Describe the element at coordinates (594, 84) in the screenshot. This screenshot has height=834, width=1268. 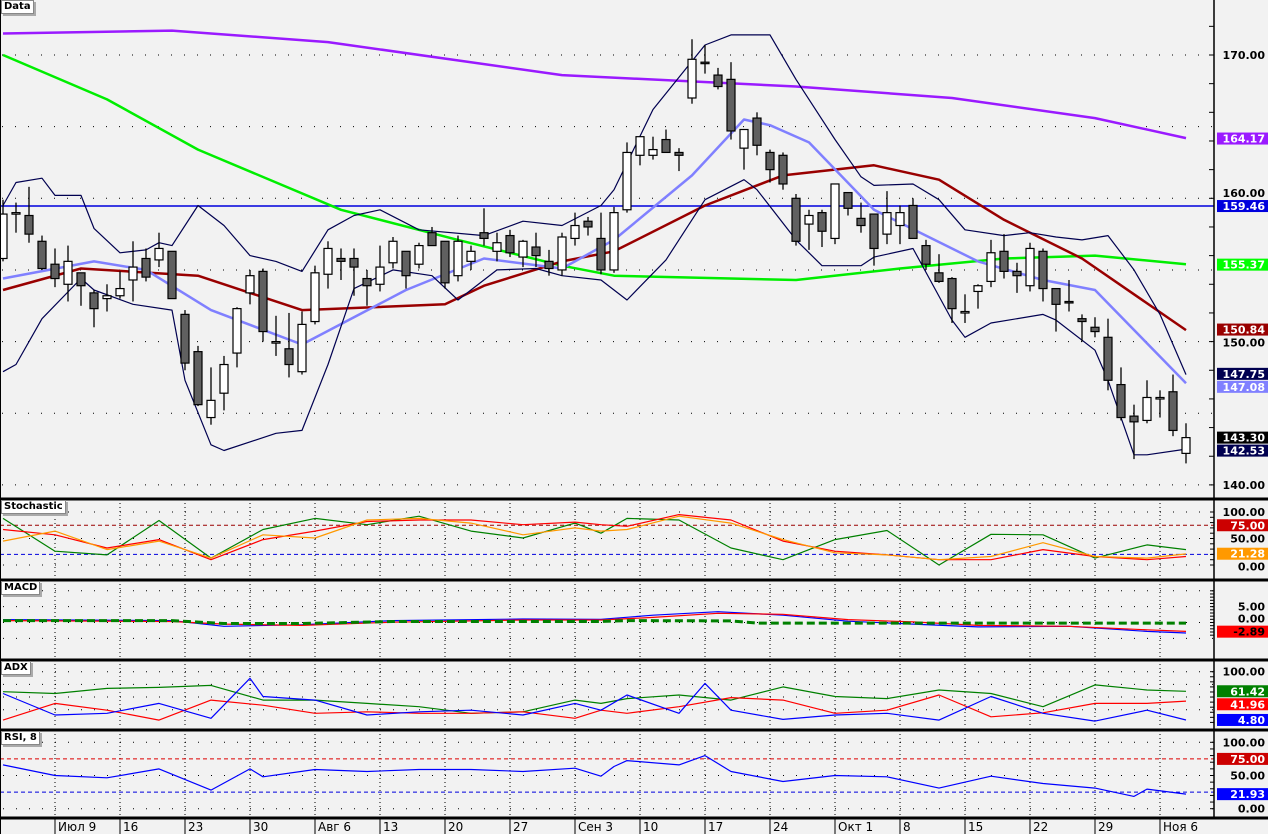
I see `overlay-line` at that location.